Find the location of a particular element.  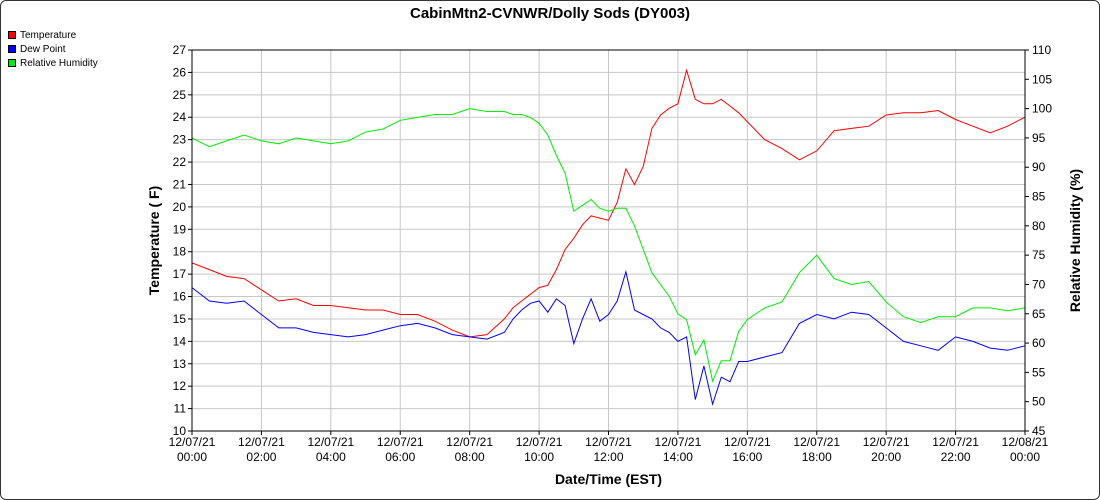

legend-label-relative-humidity: Relative Humidity is located at coordinates (59, 63).